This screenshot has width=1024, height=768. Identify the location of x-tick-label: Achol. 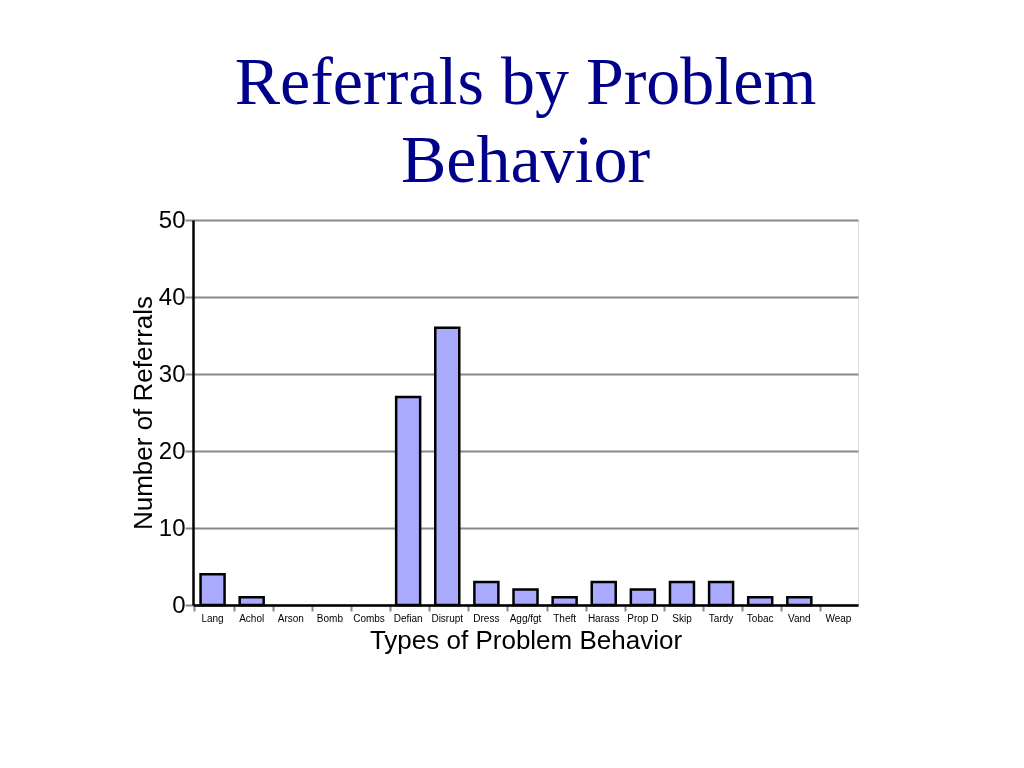
(252, 618).